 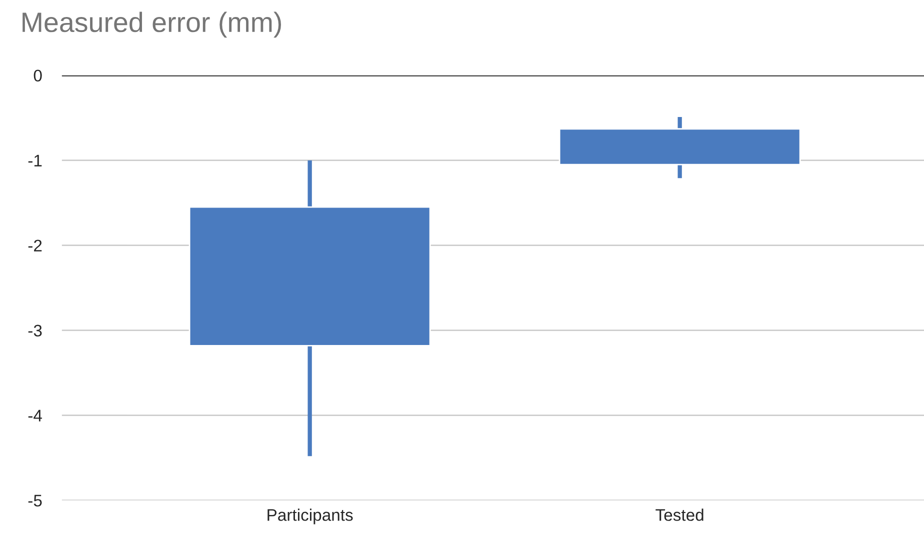 What do you see at coordinates (151, 25) in the screenshot?
I see `chart-title: Measured error (mm)` at bounding box center [151, 25].